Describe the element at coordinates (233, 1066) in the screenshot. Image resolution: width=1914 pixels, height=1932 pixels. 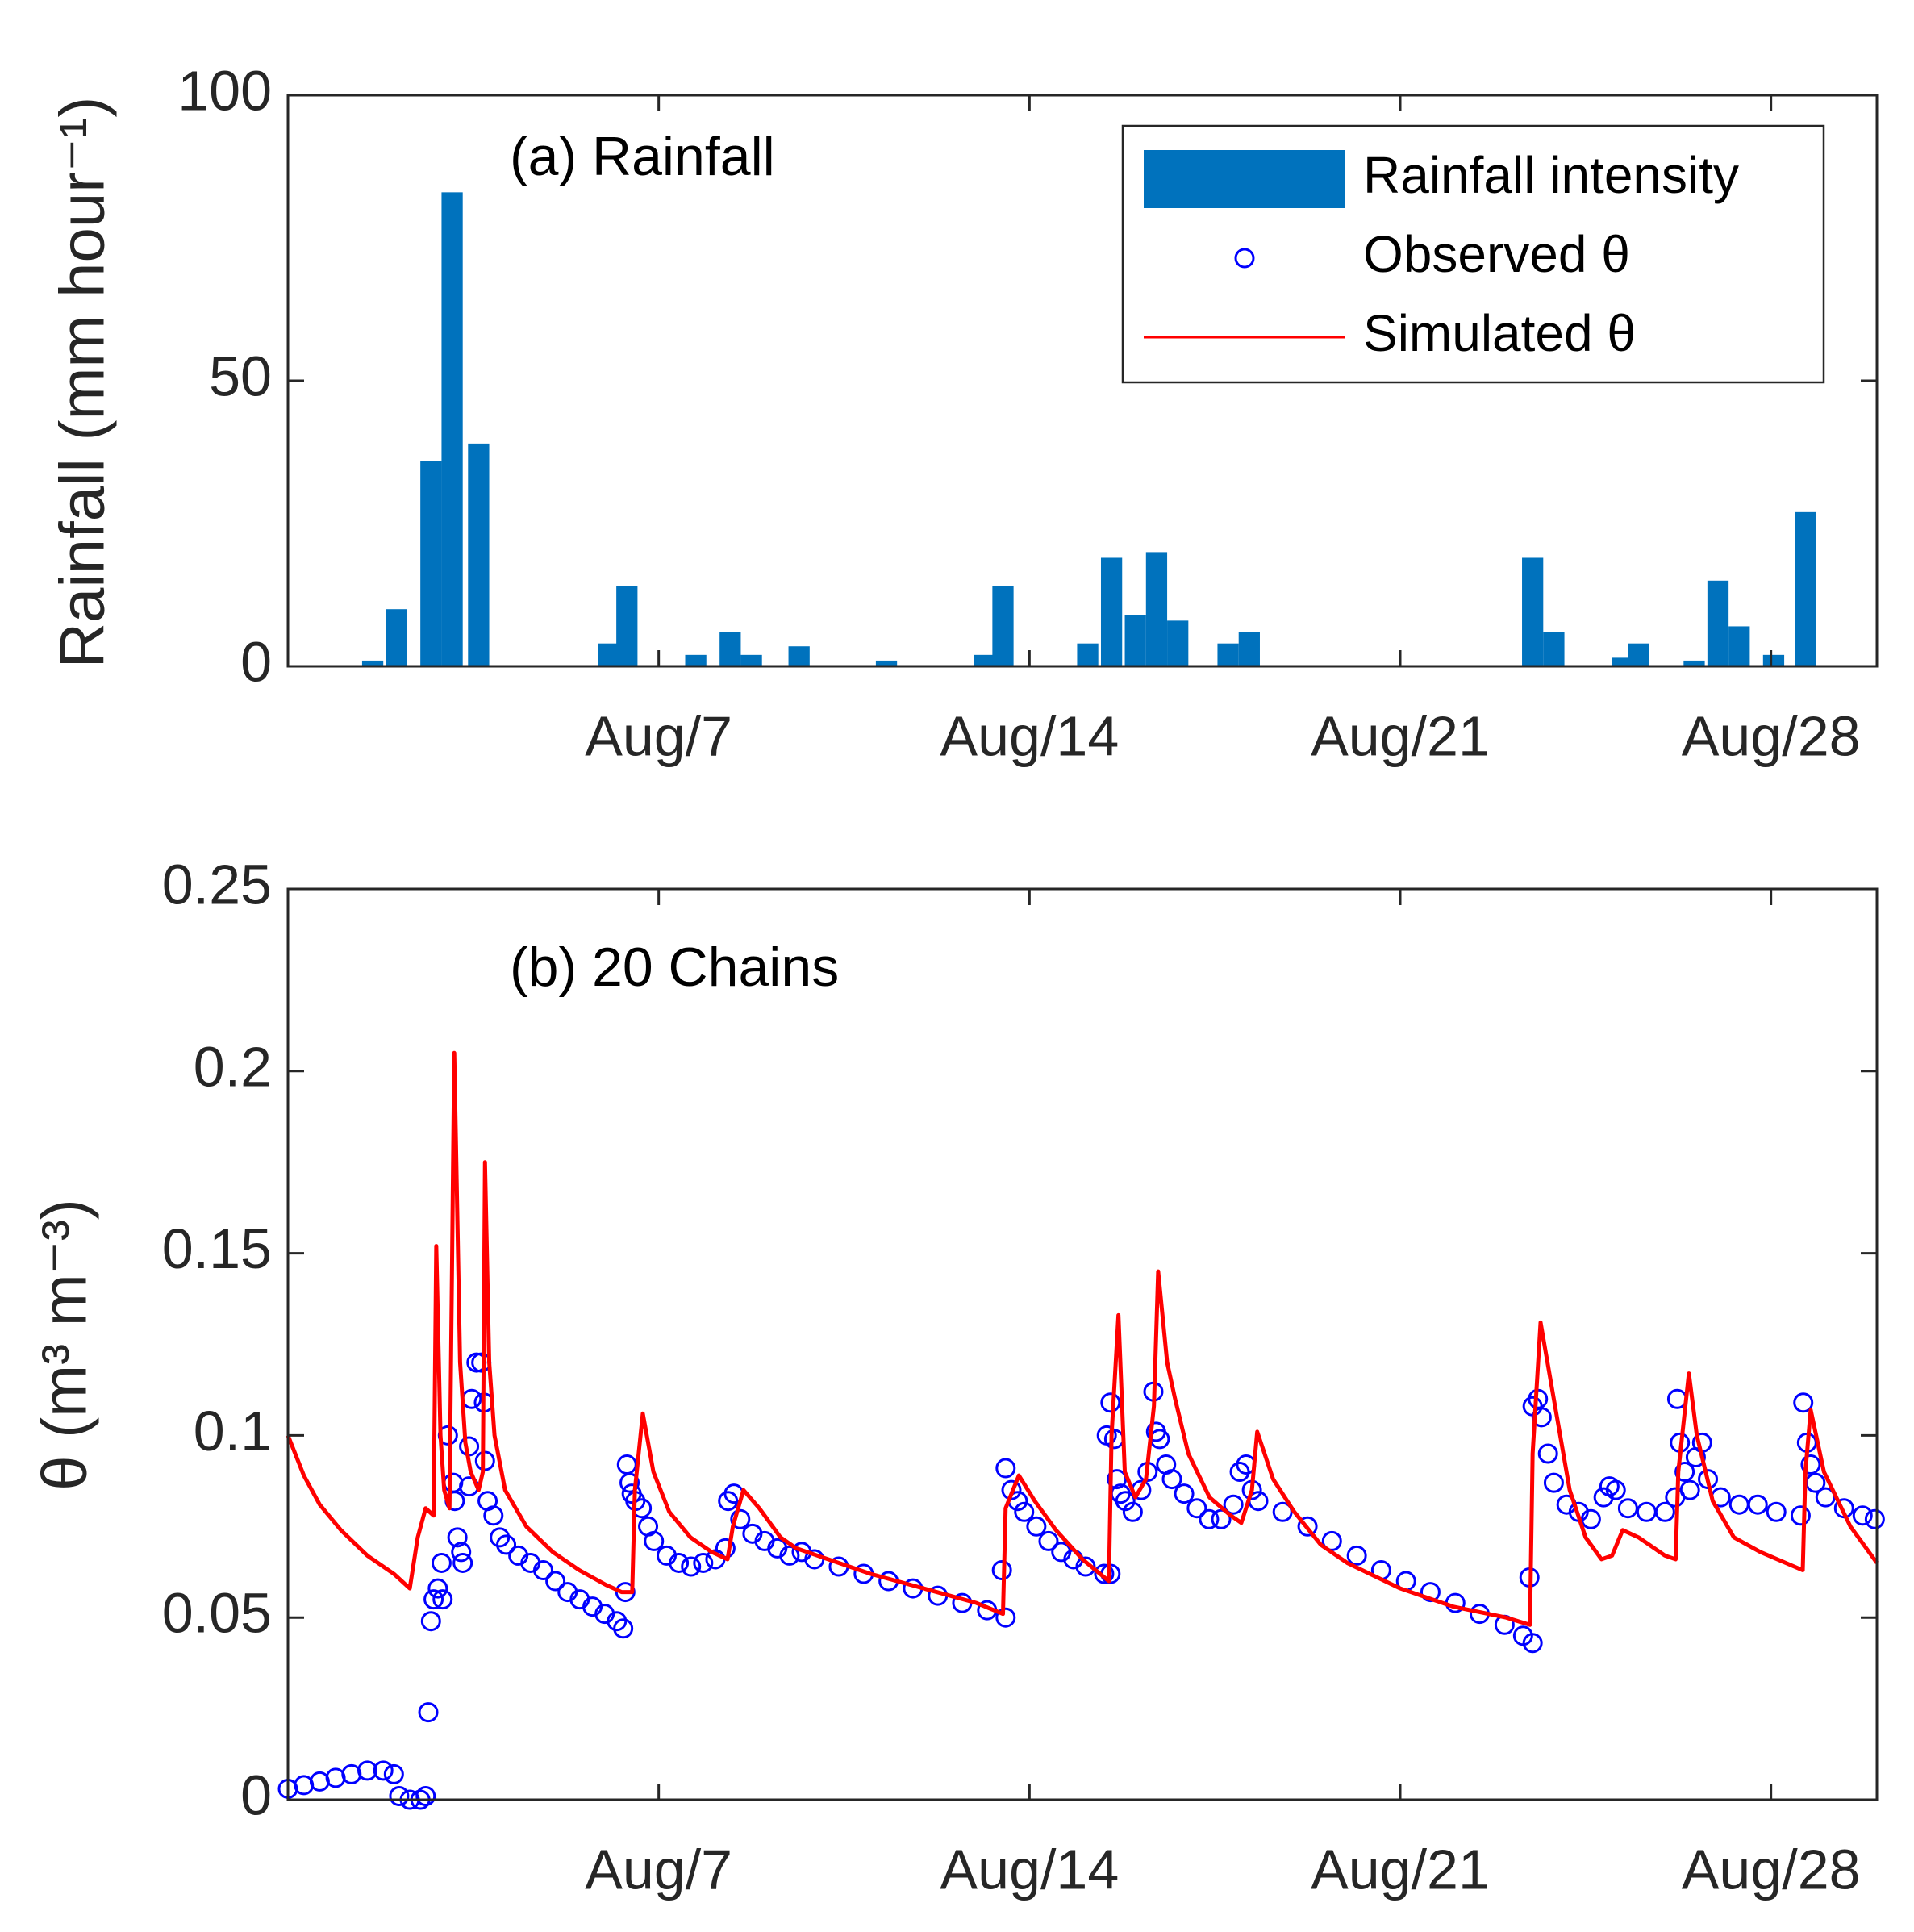
I see `y-tick-label: 0.2` at that location.